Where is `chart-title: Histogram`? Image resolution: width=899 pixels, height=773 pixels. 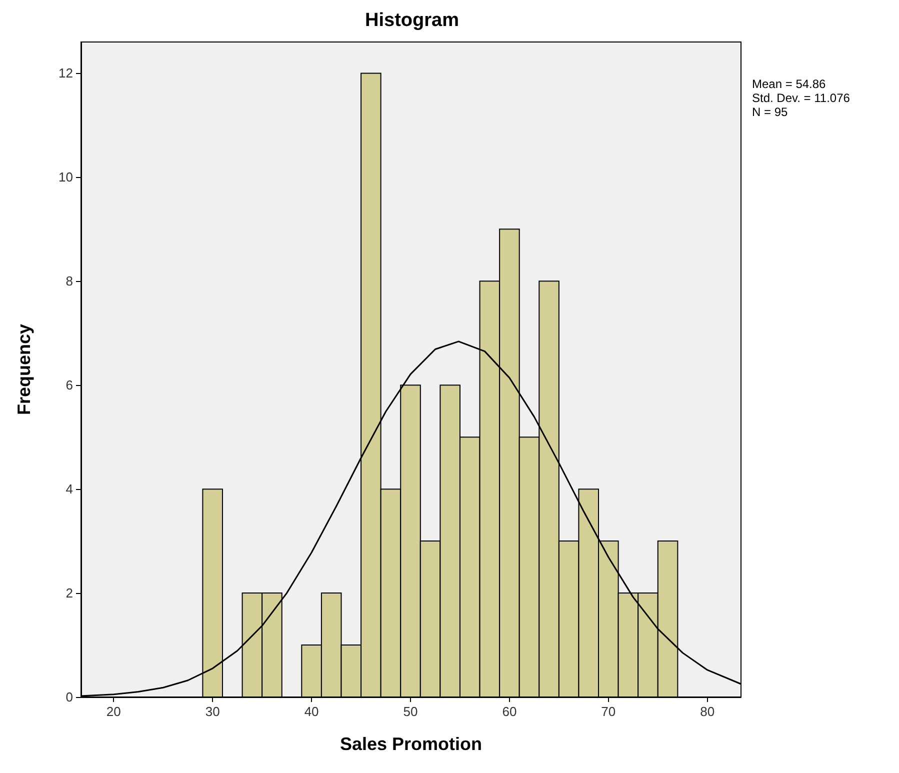 chart-title: Histogram is located at coordinates (412, 20).